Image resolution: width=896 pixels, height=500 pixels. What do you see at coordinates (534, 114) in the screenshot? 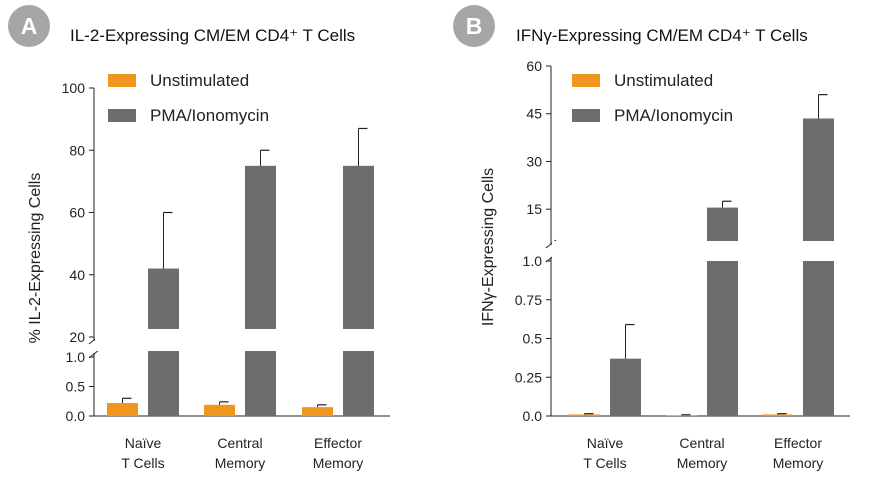
I see `y-tick-label: 45` at bounding box center [534, 114].